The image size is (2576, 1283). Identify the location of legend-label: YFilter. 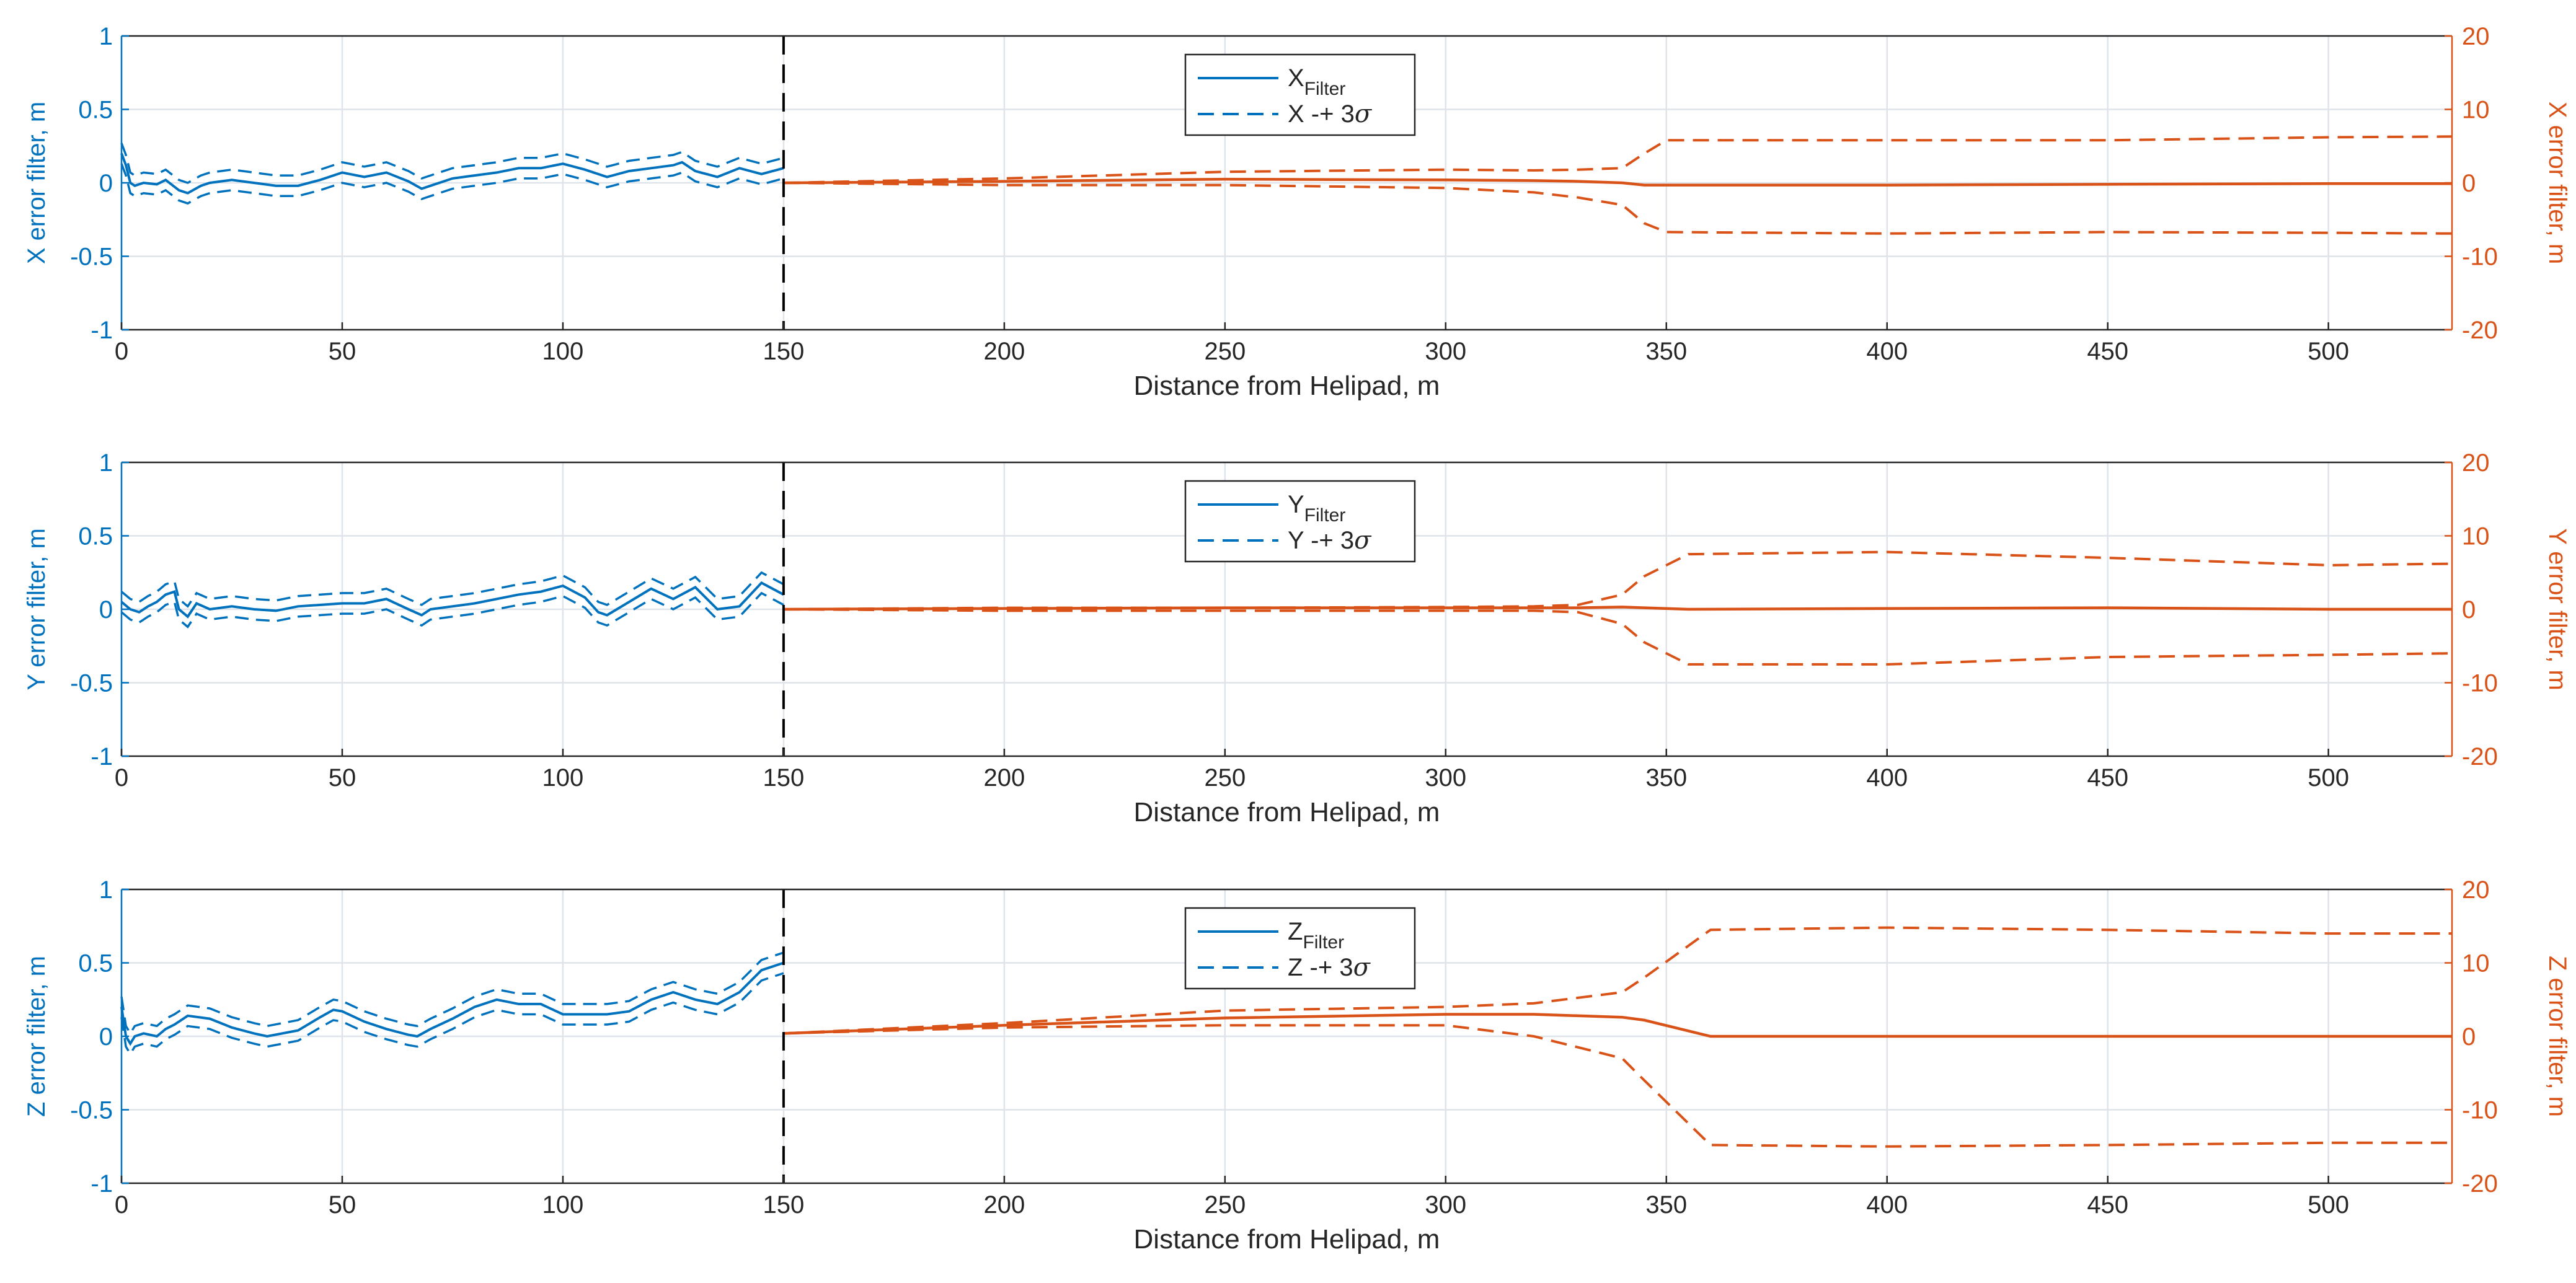
(1316, 508).